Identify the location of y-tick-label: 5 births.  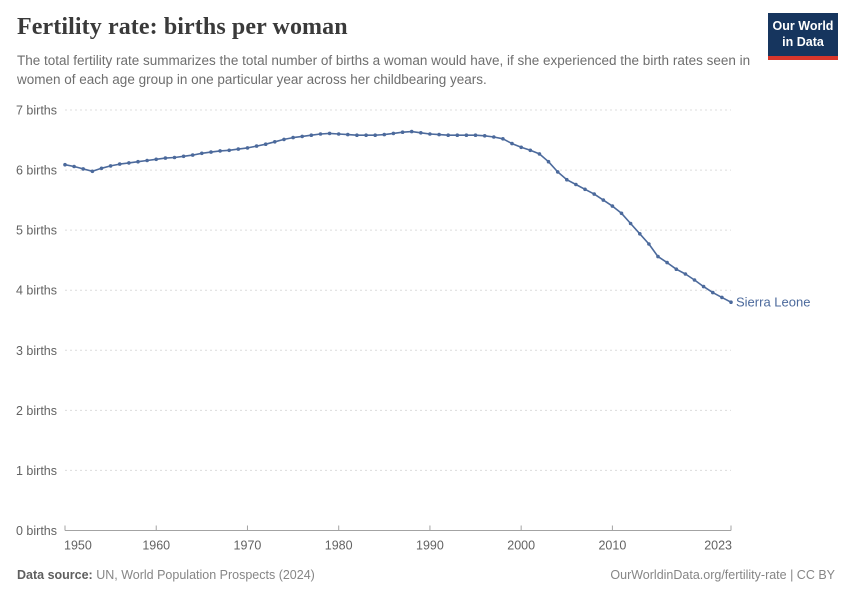
(36, 231).